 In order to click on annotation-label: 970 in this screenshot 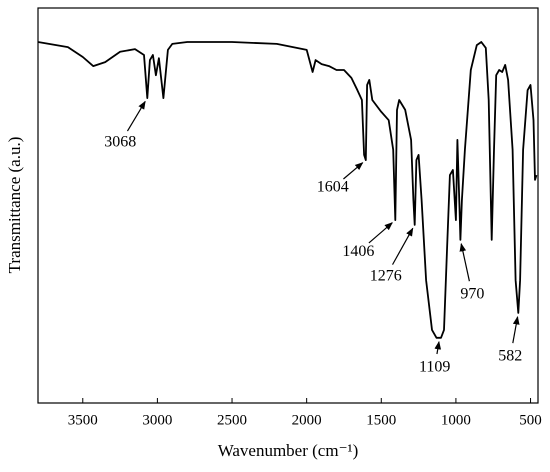, I will do `click(472, 294)`.